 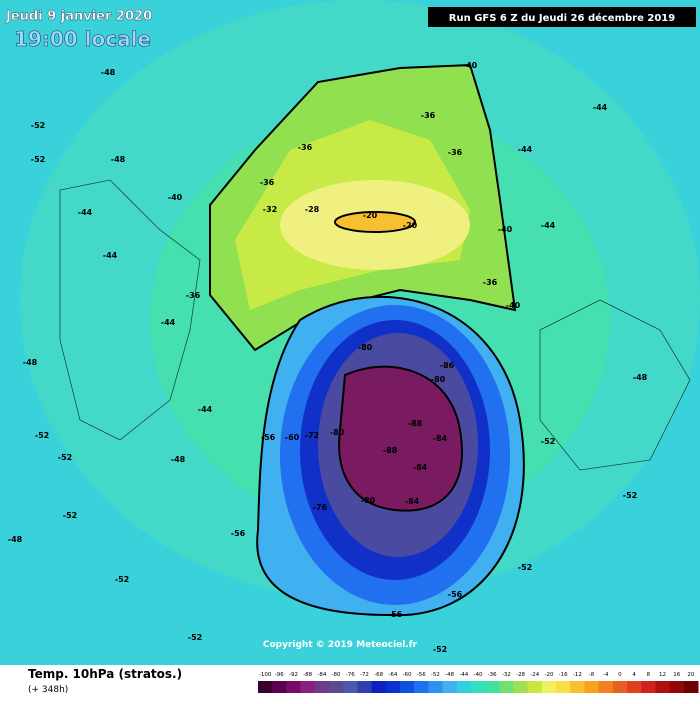 What do you see at coordinates (336, 675) in the screenshot?
I see `colorbar-tick: -80` at bounding box center [336, 675].